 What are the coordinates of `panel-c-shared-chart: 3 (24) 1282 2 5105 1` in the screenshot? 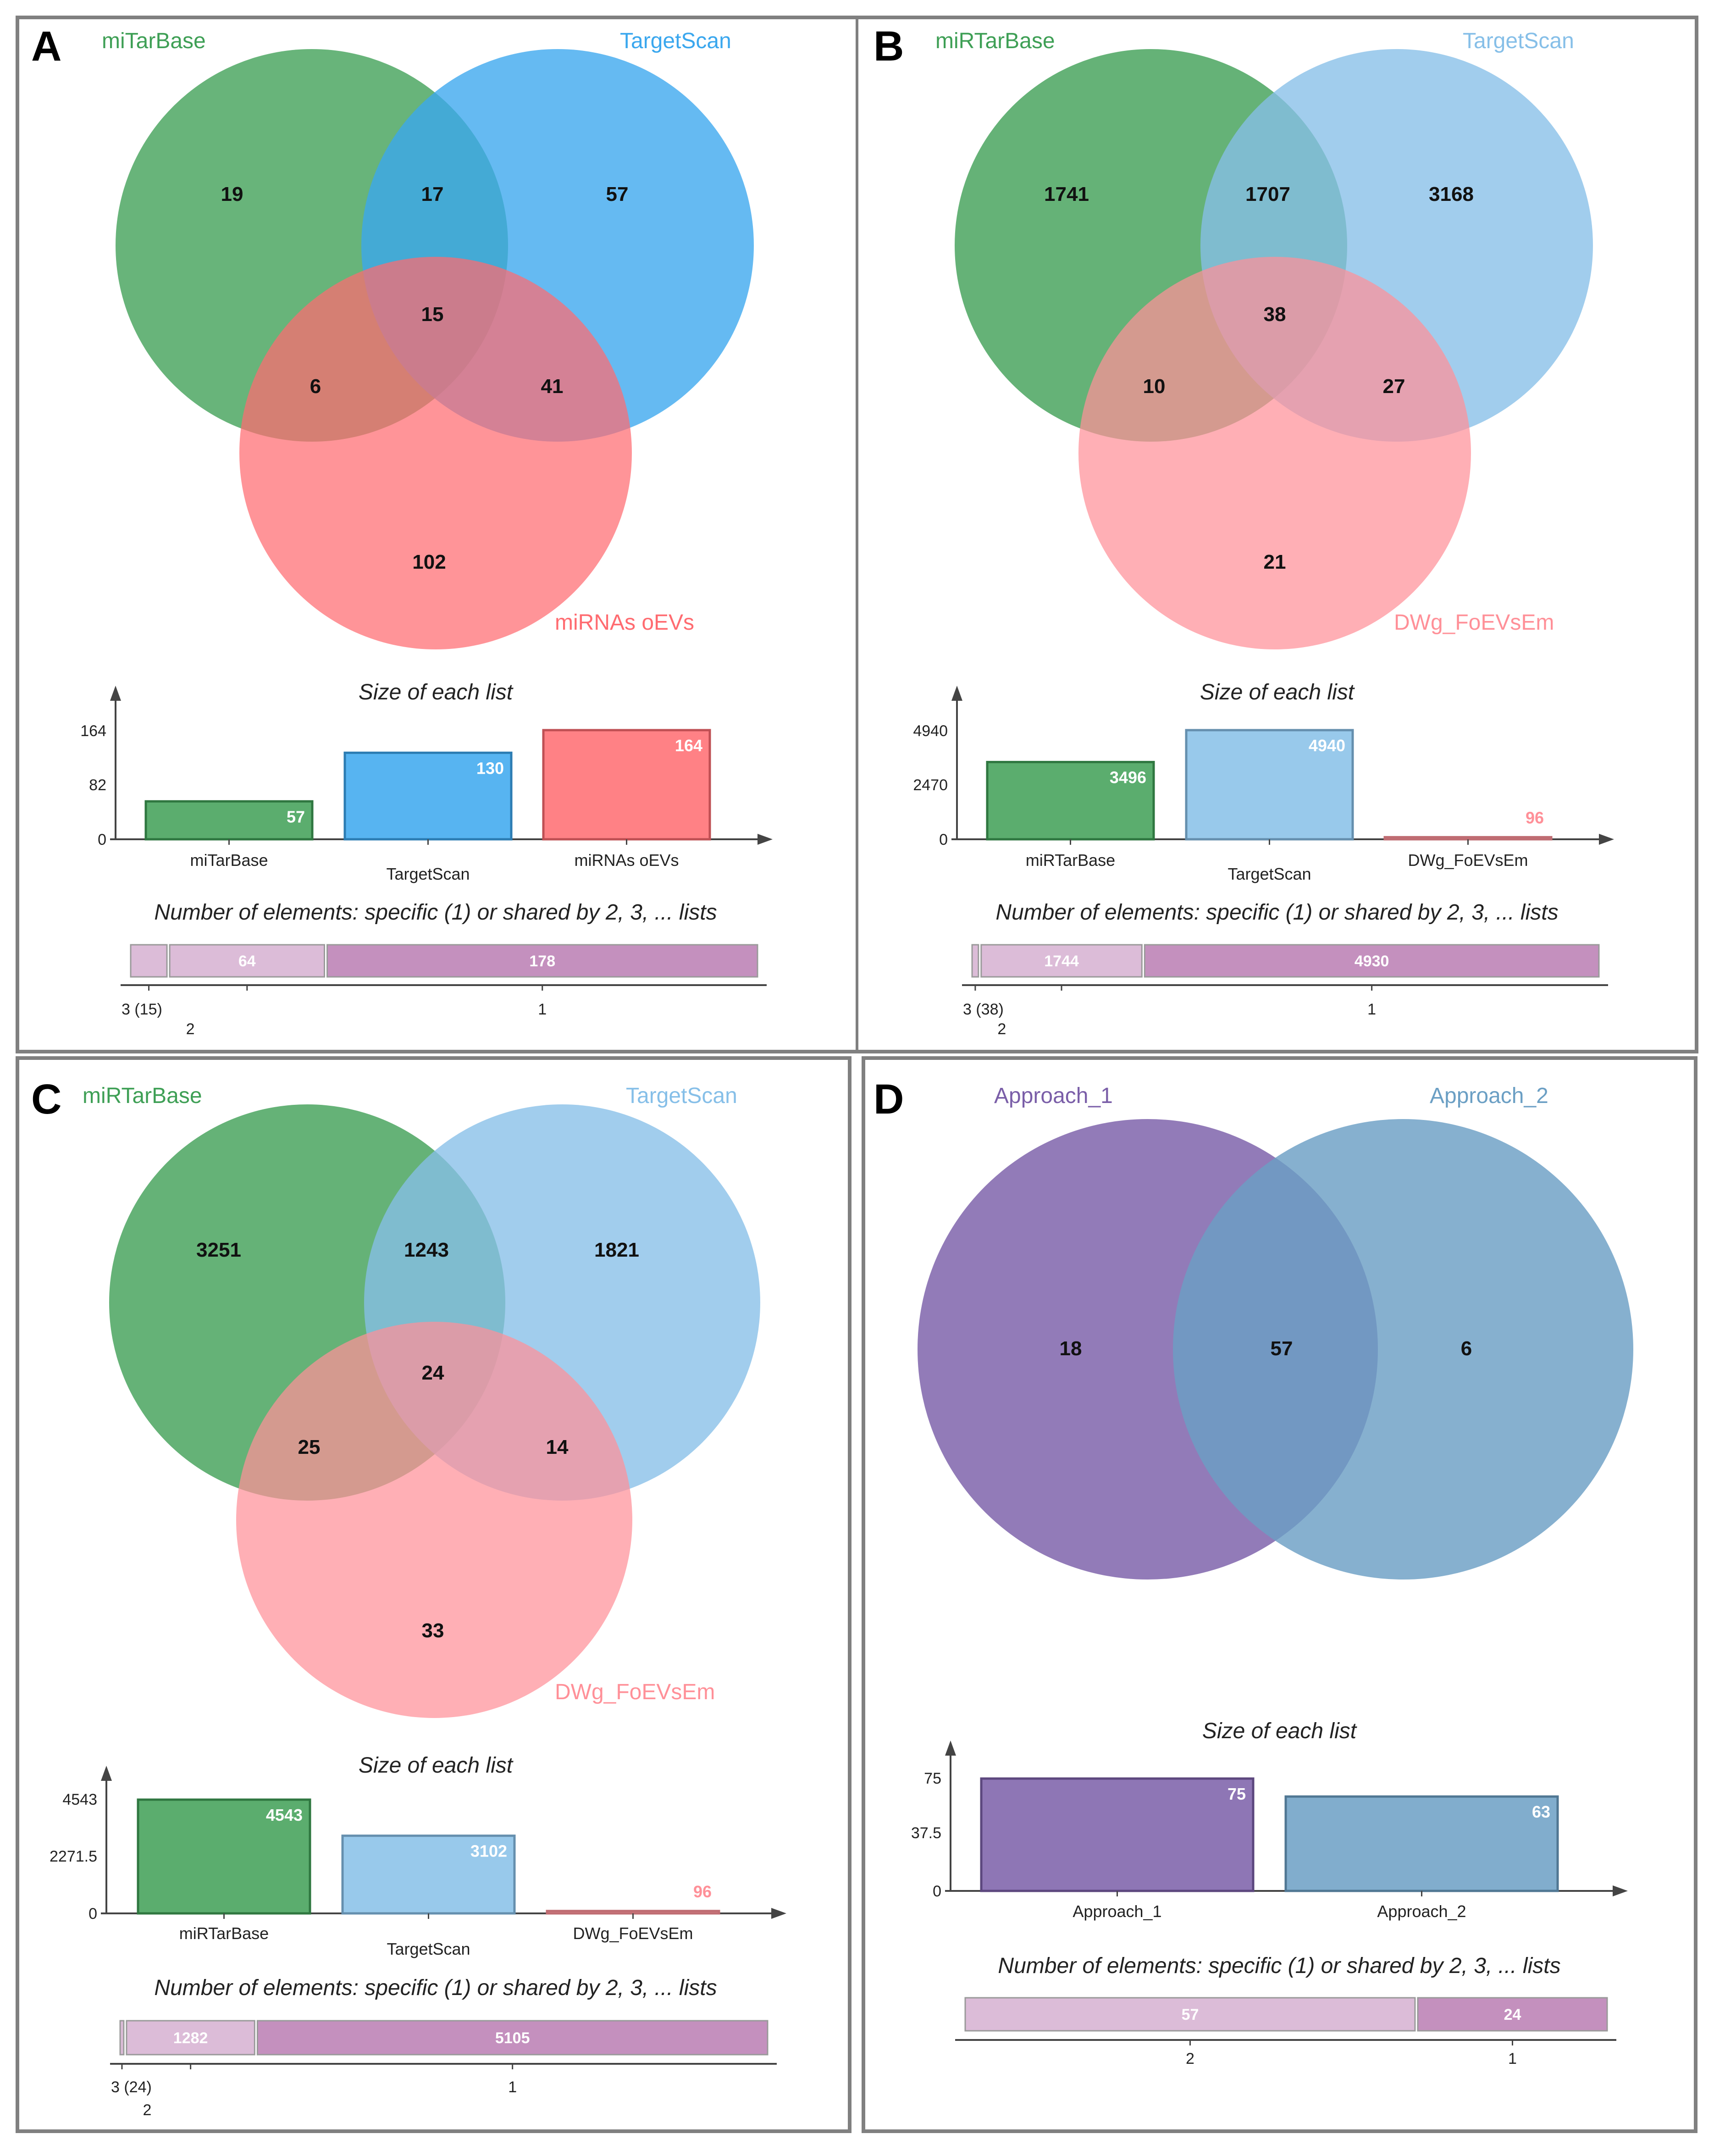 It's located at (443, 2069).